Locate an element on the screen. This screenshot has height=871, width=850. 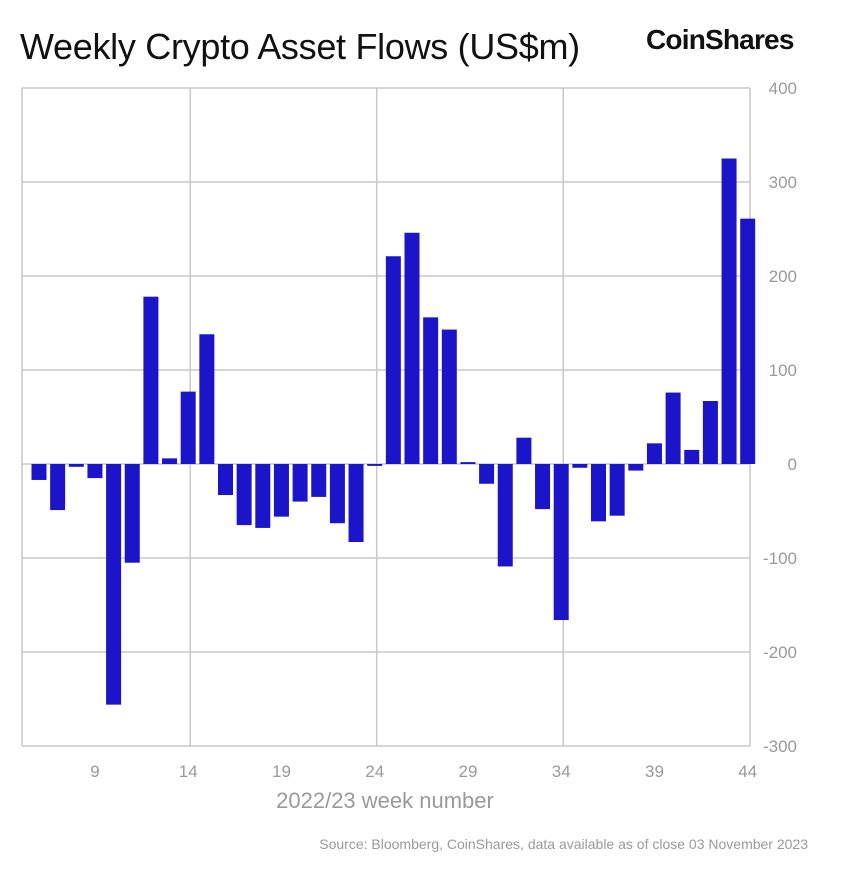
coinshares-logo: CoinShares is located at coordinates (720, 39).